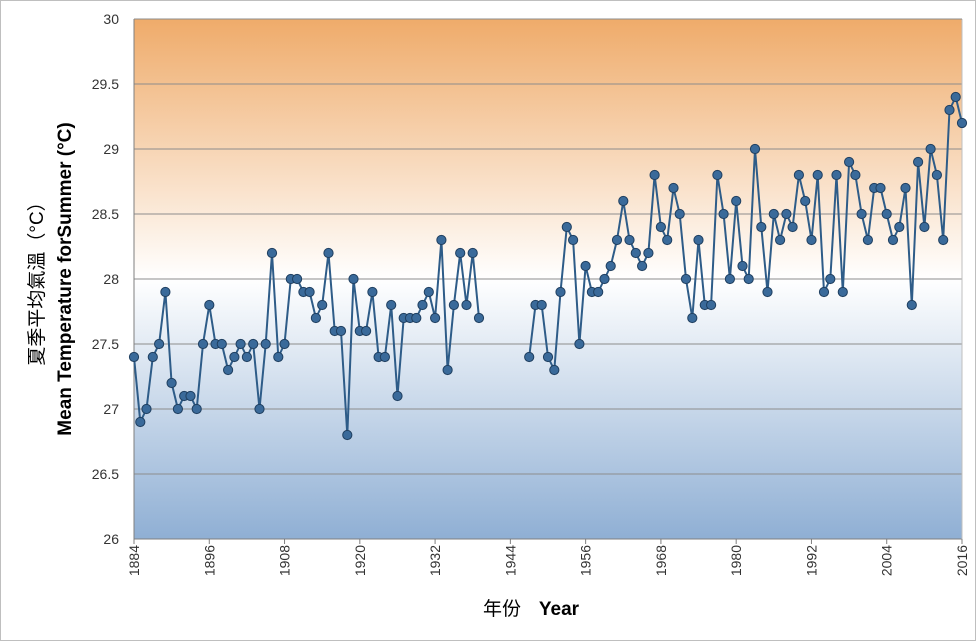 The height and width of the screenshot is (642, 976). Describe the element at coordinates (887, 560) in the screenshot. I see `x-tick-label: 2004` at that location.